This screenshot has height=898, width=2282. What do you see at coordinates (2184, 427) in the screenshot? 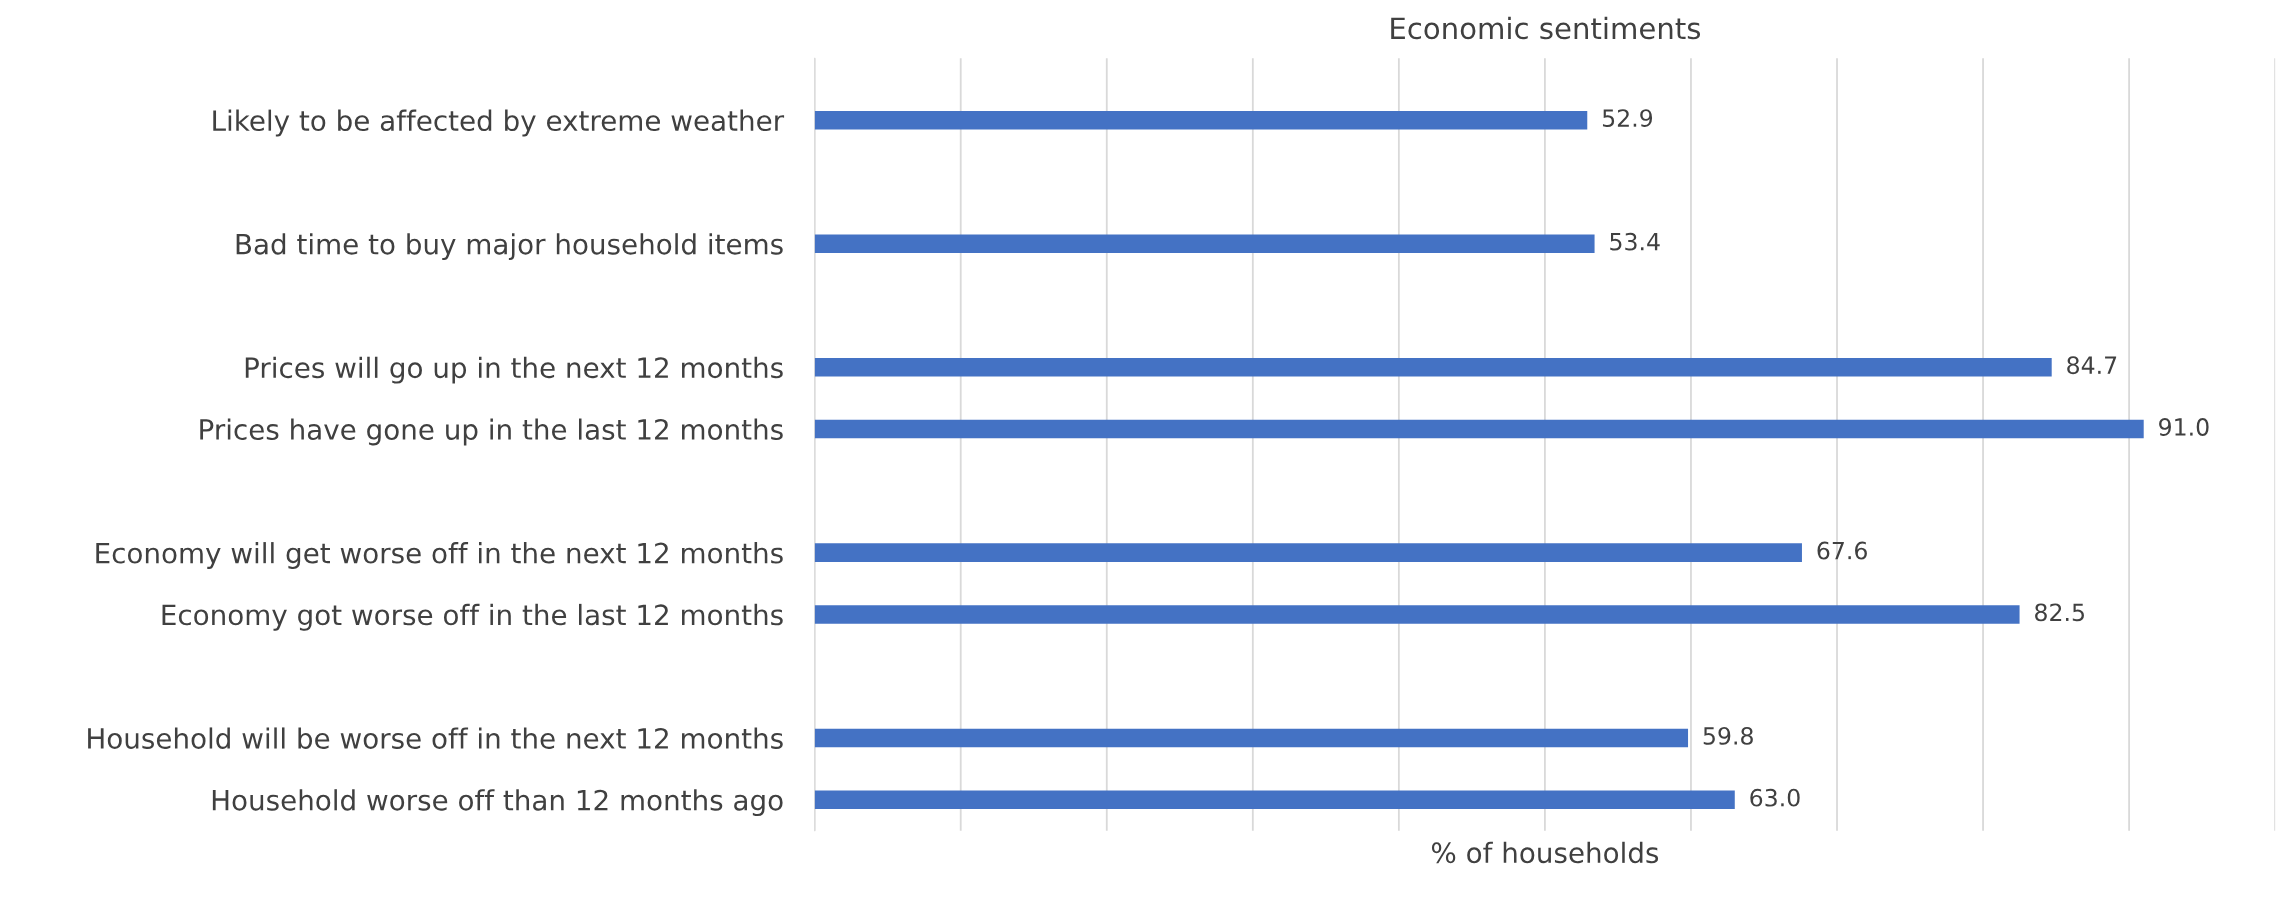
I see `data-label: 91.0` at bounding box center [2184, 427].